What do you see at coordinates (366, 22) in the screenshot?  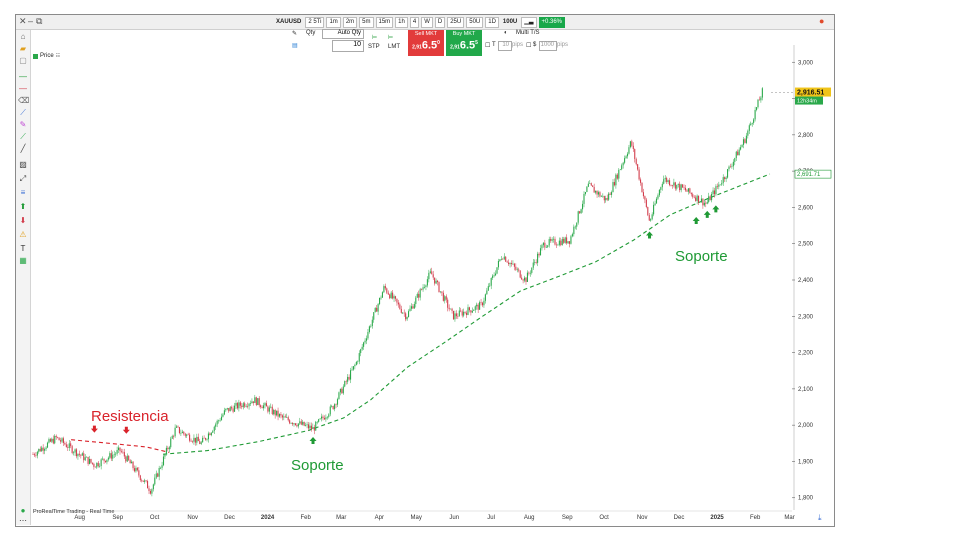 I see `timeframe-5m: 5m` at bounding box center [366, 22].